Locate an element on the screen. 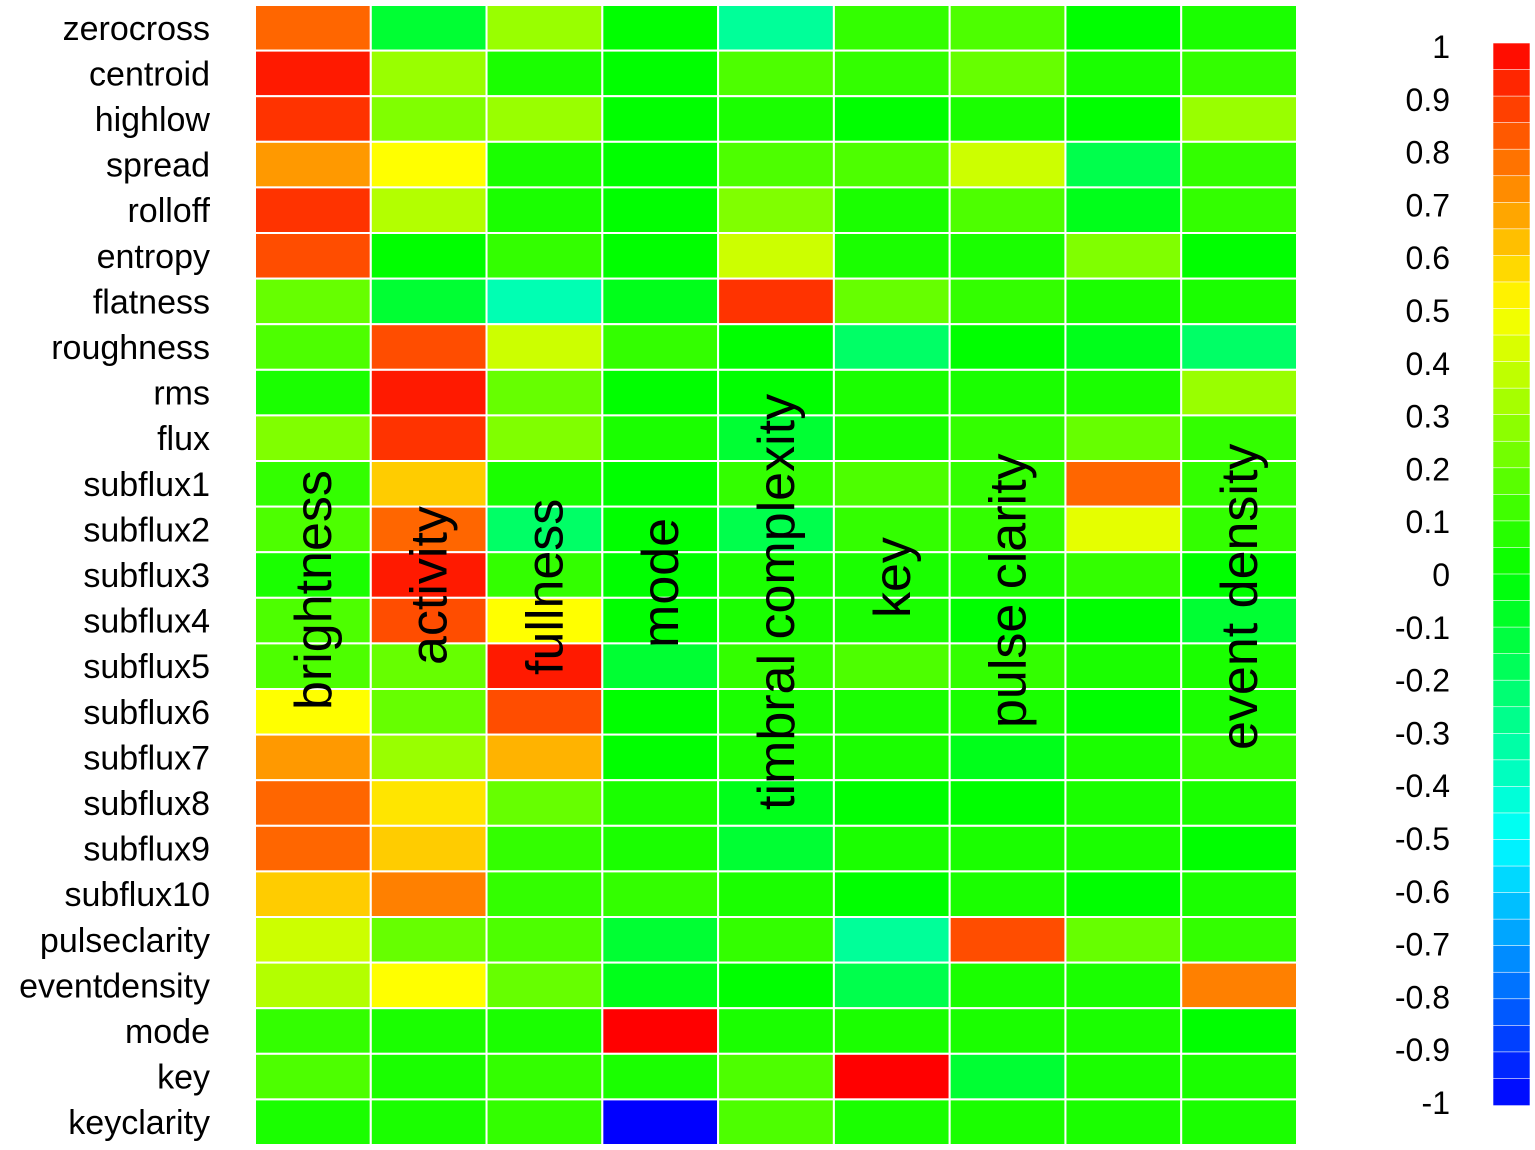  row-label: flux is located at coordinates (183, 439).